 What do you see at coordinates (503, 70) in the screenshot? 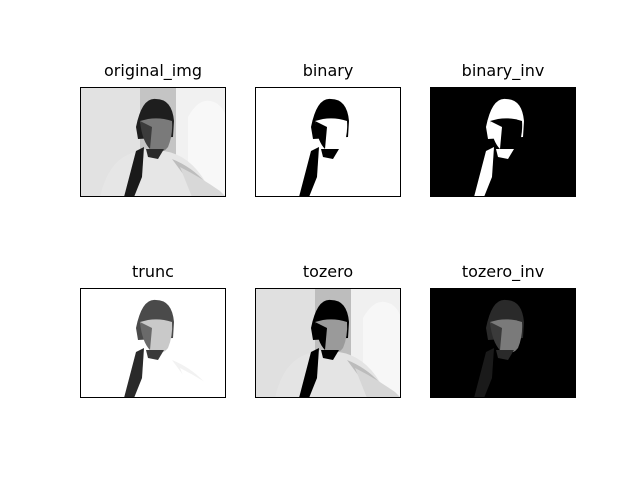
I see `panel-title: binary_inv` at bounding box center [503, 70].